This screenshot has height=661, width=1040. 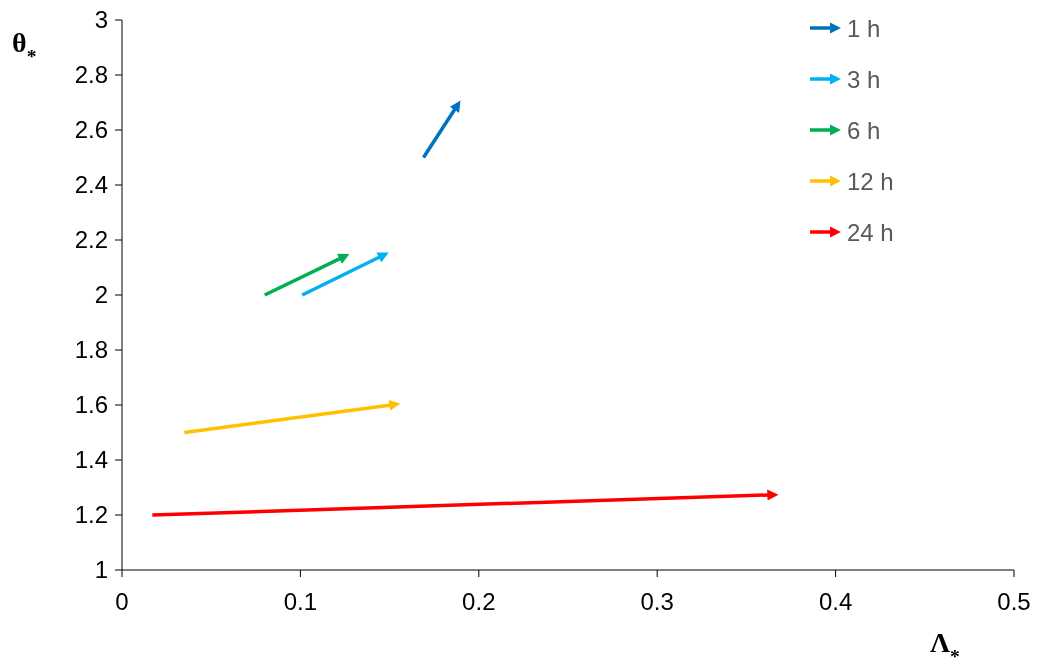 I want to click on y-tick-label: 2.6, so click(x=91, y=129).